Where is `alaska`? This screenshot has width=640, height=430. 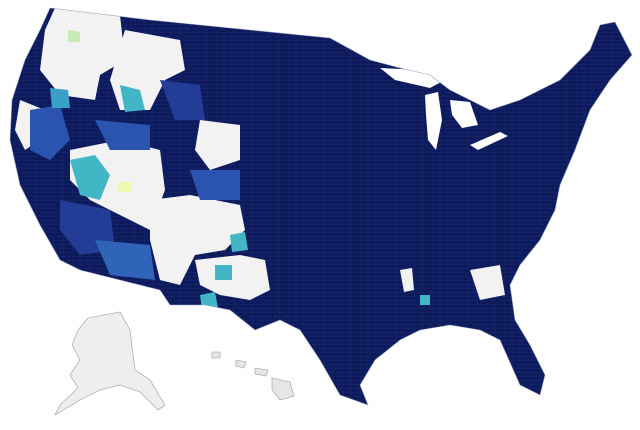
alaska is located at coordinates (110, 363).